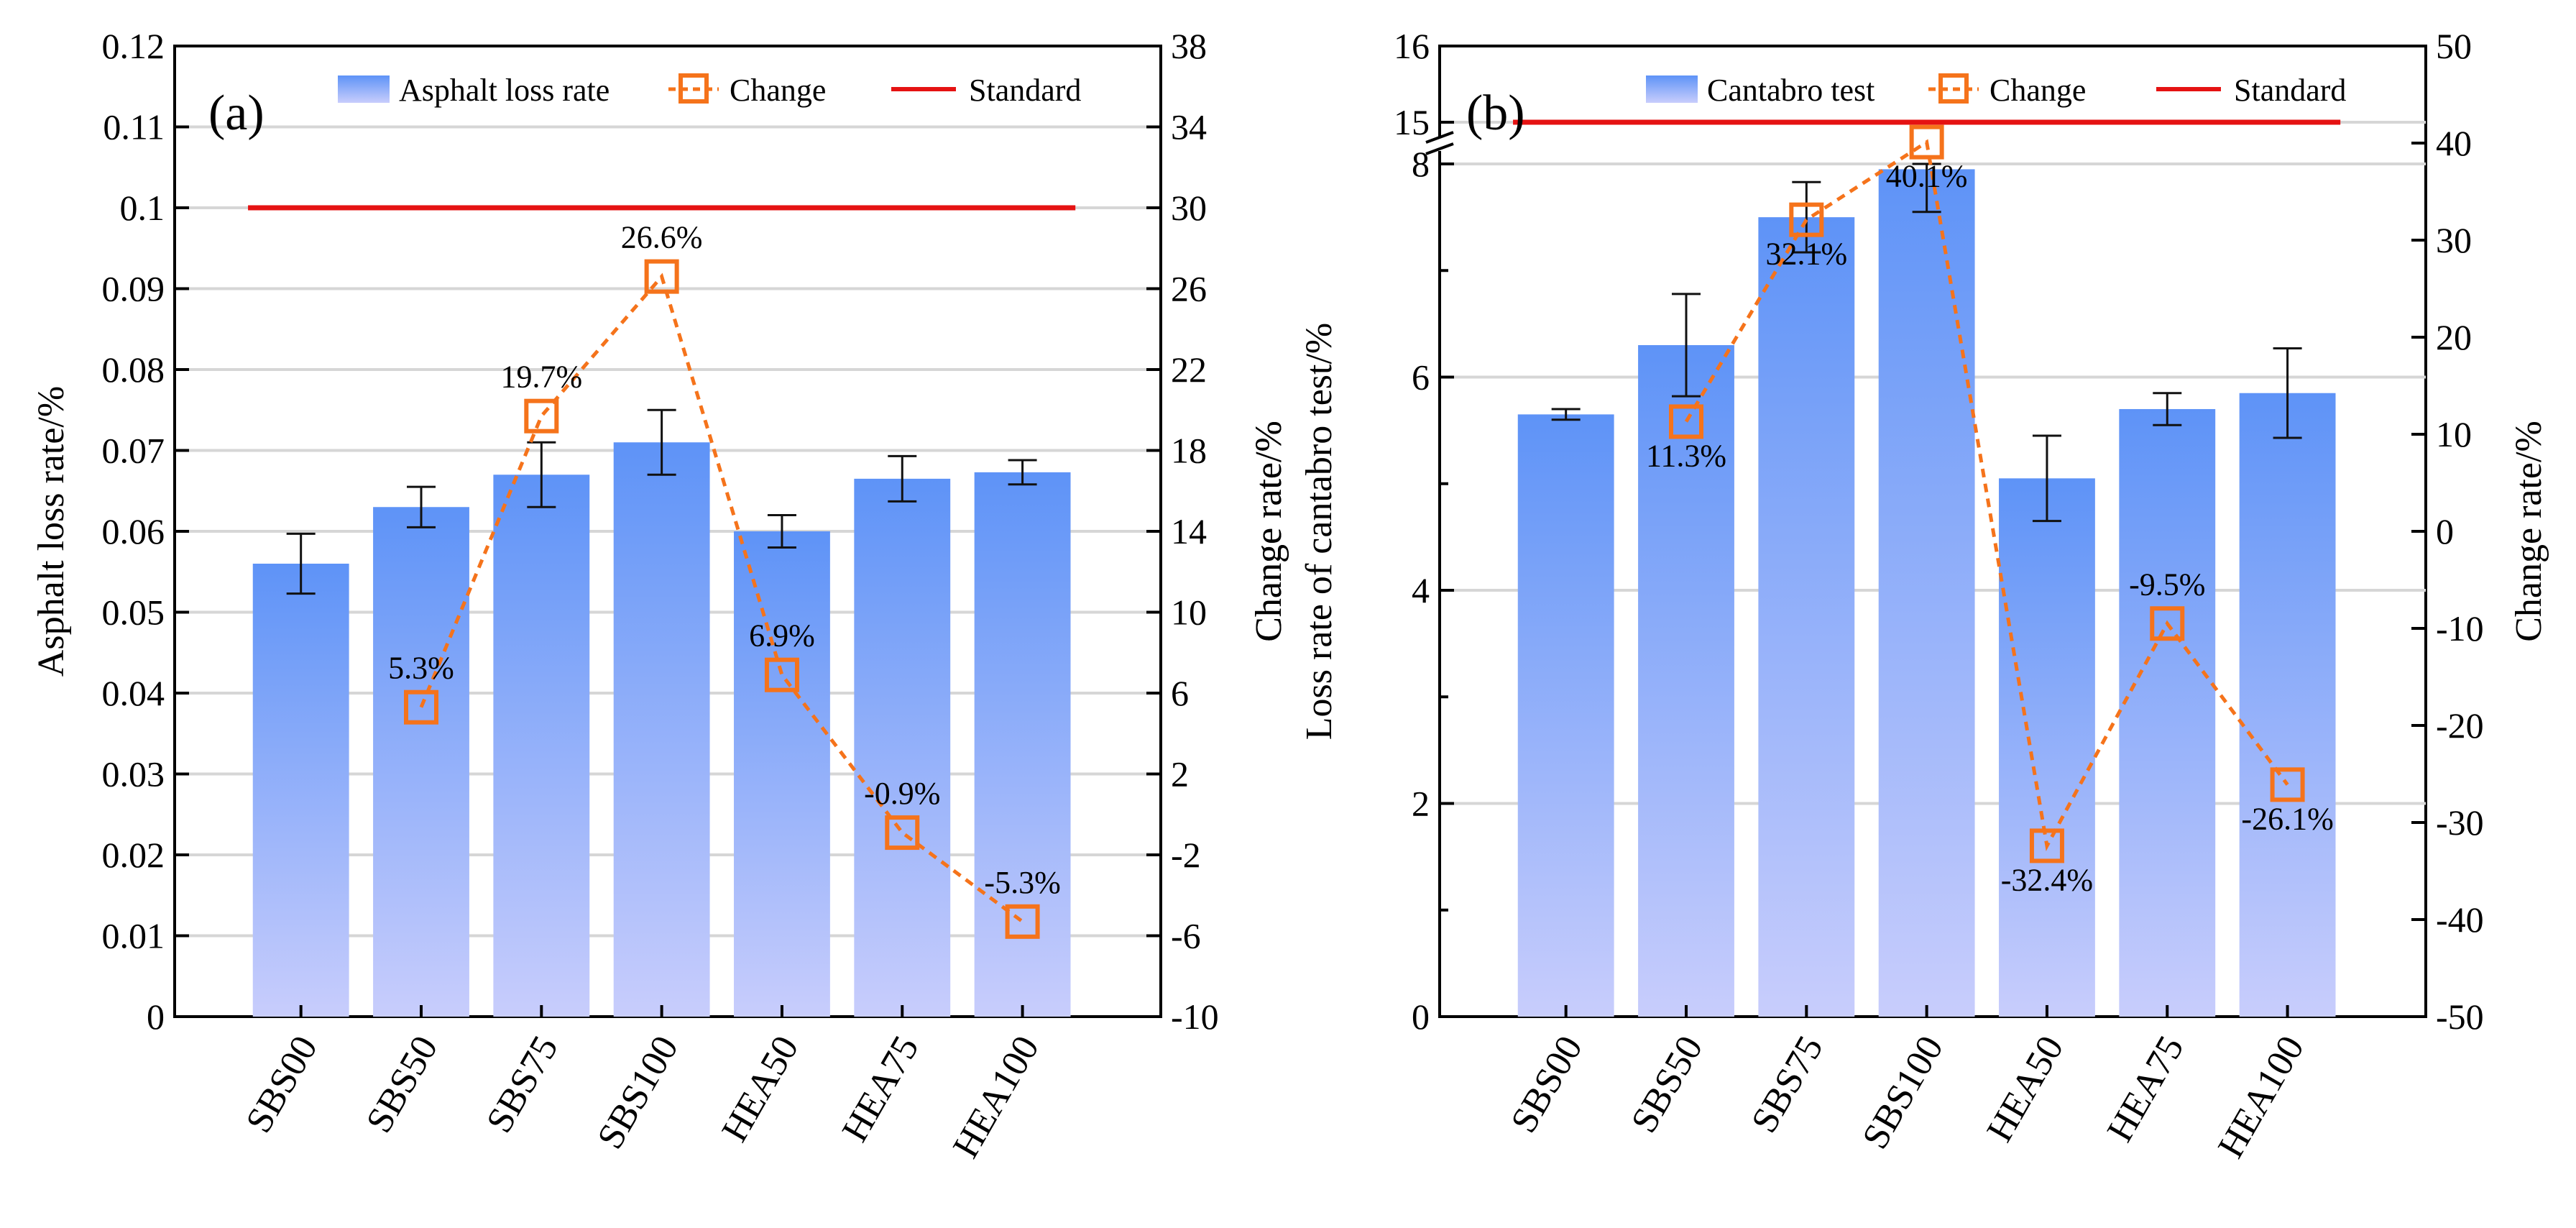 Image resolution: width=2576 pixels, height=1228 pixels. Describe the element at coordinates (902, 793) in the screenshot. I see `change-data-label: -0.9%` at that location.